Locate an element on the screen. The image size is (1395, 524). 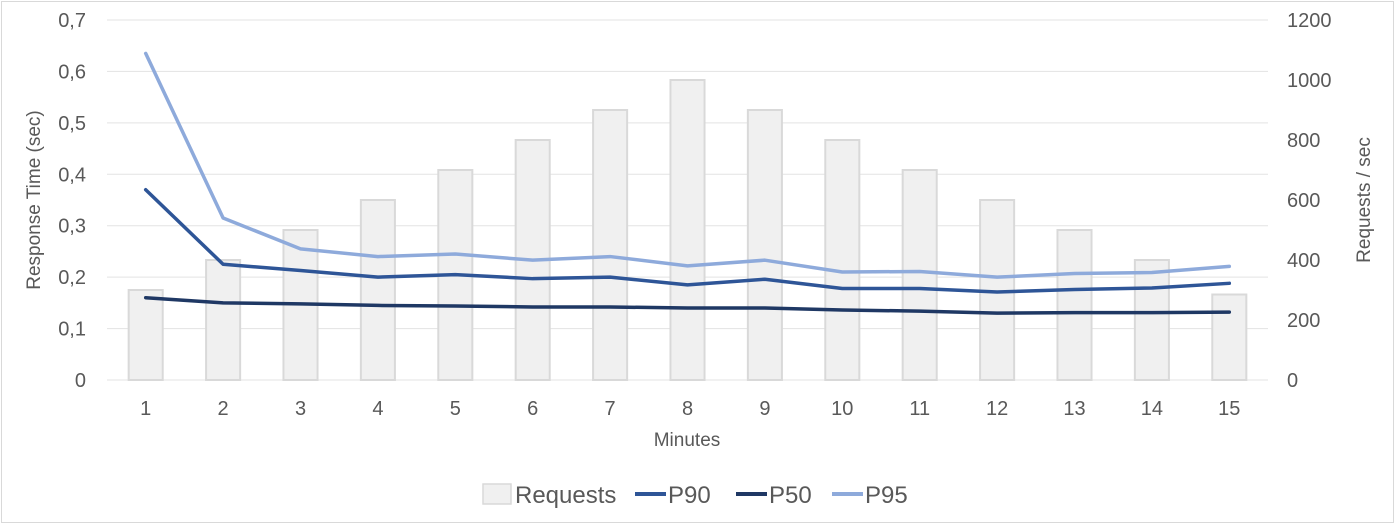
right-tick-label: 600 is located at coordinates (1303, 201).